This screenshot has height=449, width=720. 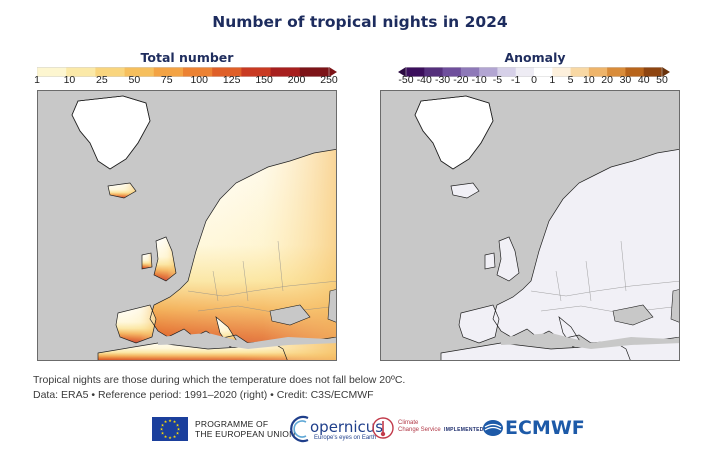 I want to click on c3s-text: Climate Change Service, so click(x=419, y=427).